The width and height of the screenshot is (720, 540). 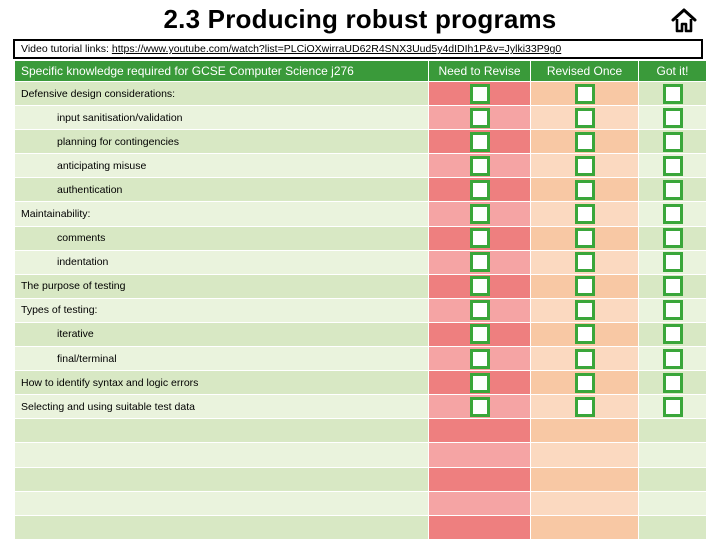 I want to click on topic-cell: indentation, so click(x=221, y=262).